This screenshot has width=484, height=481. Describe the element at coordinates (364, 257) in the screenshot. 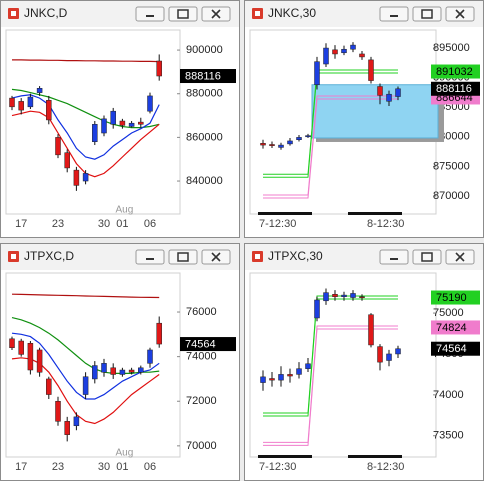

I see `title-bar` at that location.